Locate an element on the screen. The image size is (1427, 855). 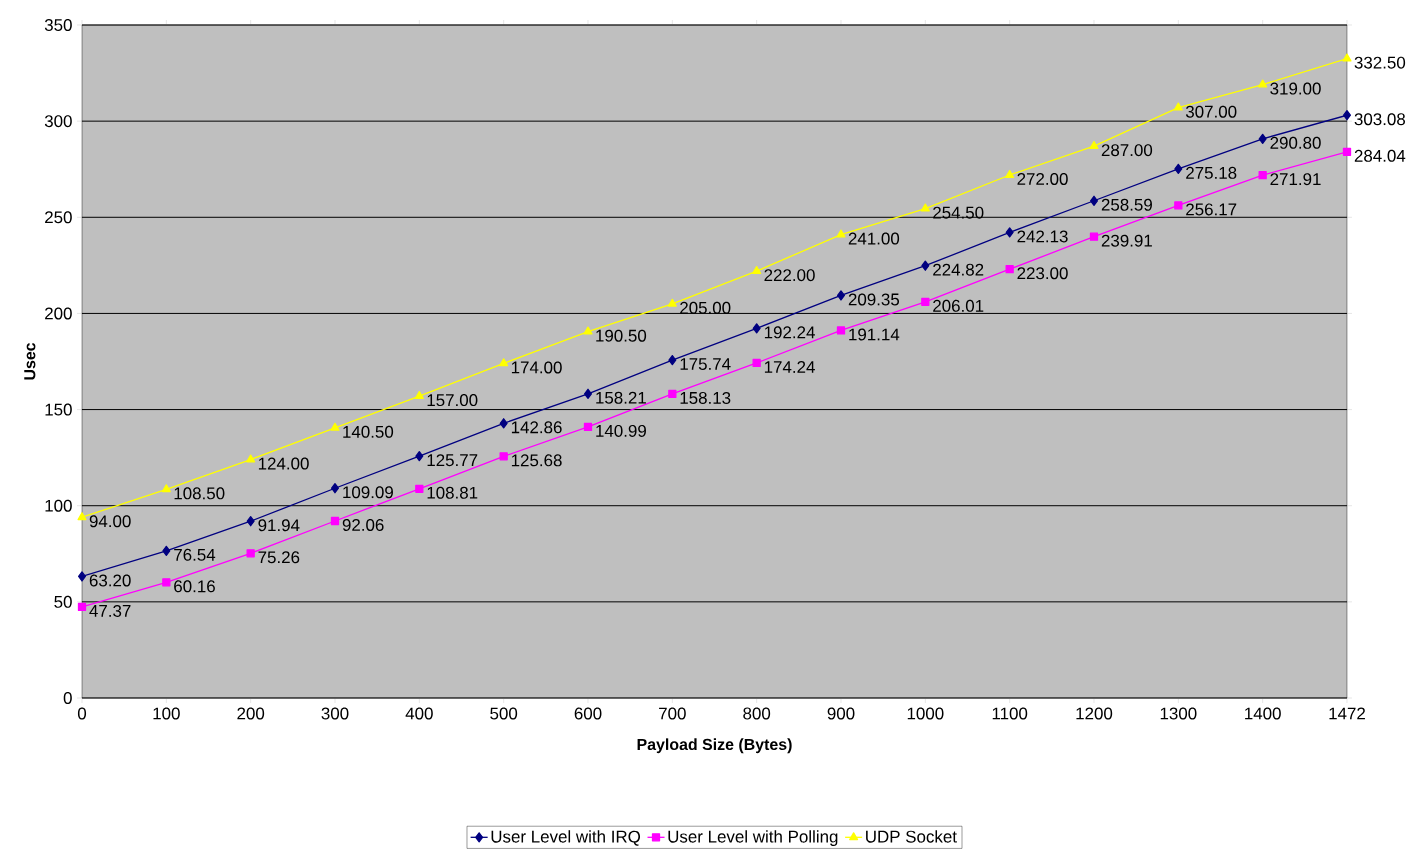
data-label: 158.13 is located at coordinates (705, 397).